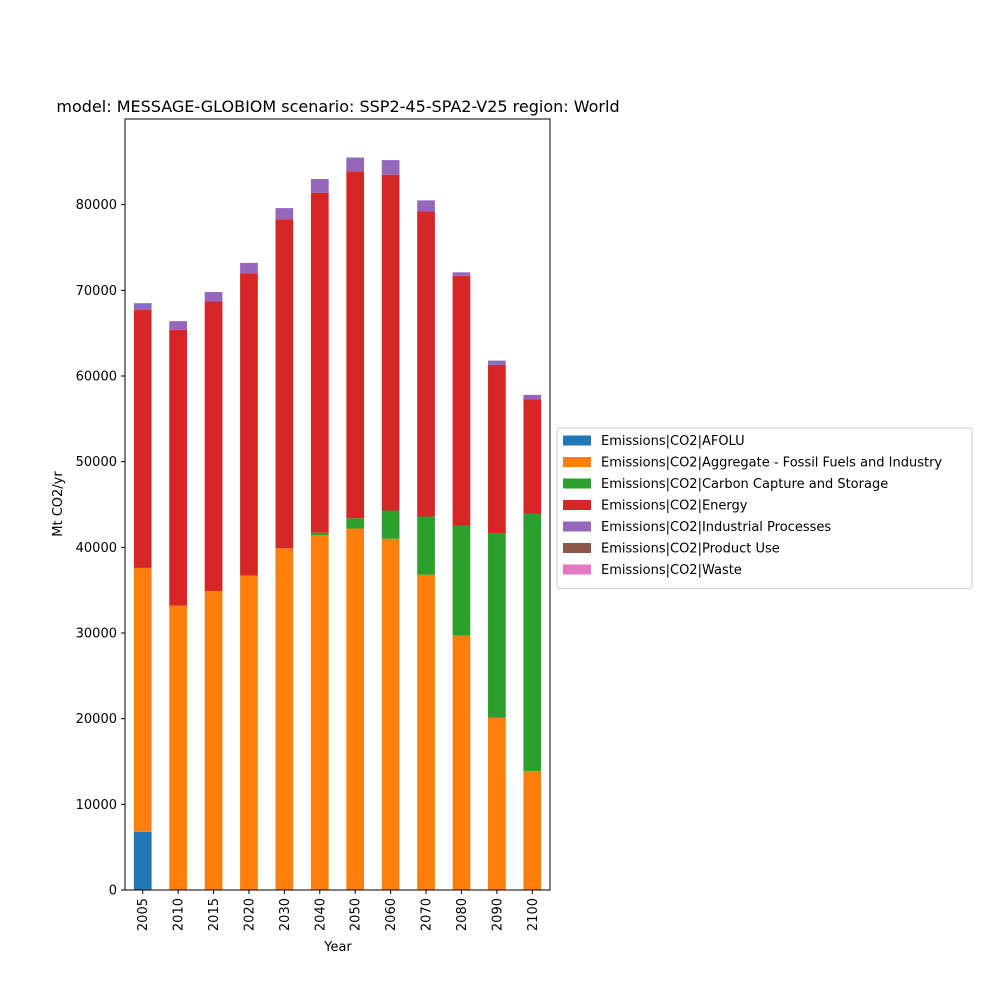  I want to click on y-axis-label: Mt CO2/yr, so click(58, 504).